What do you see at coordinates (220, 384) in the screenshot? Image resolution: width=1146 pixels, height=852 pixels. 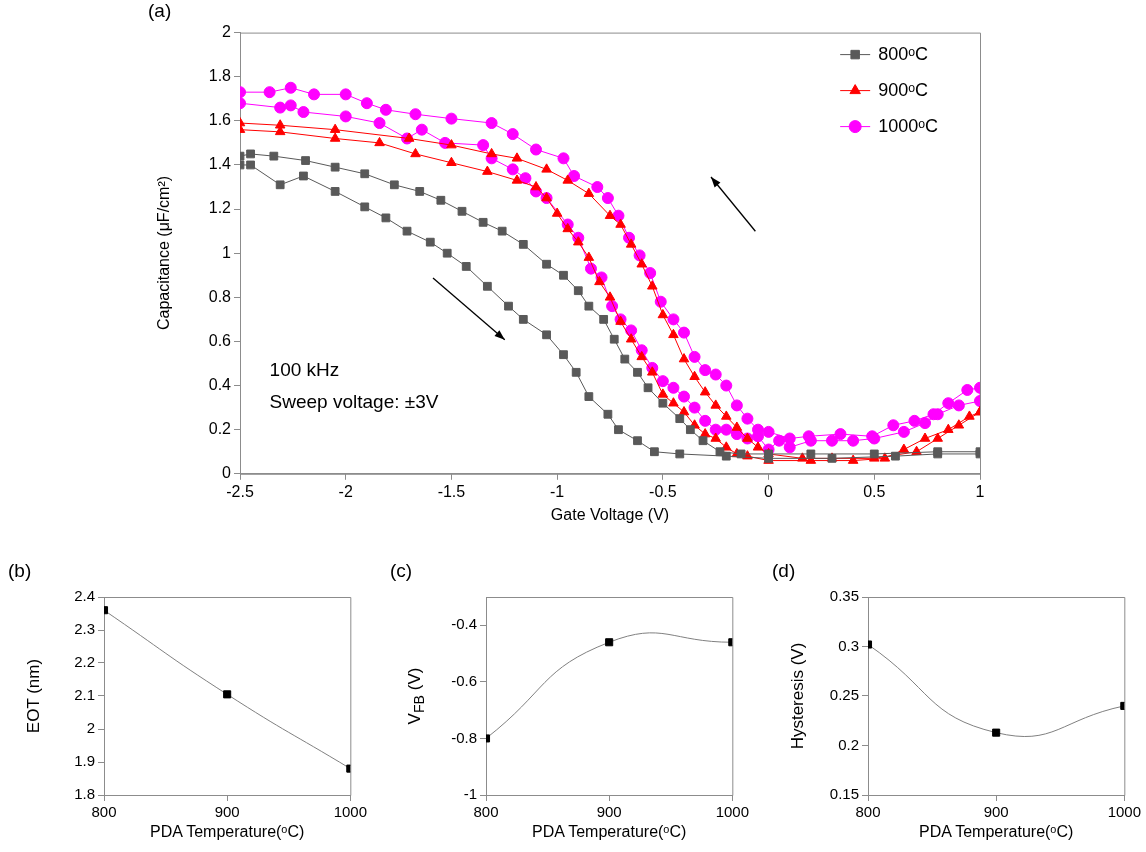 I see `y-tick-label: 0.4` at bounding box center [220, 384].